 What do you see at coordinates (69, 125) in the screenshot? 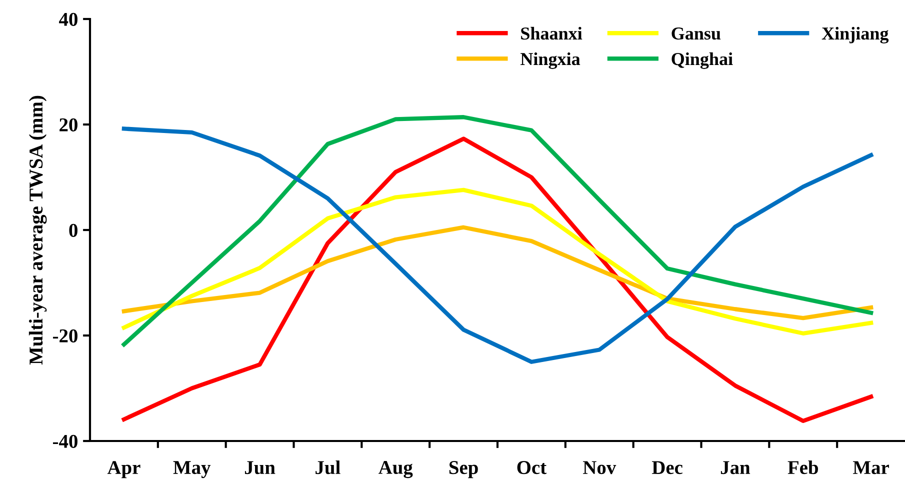
I see `y-tick-label: 20` at bounding box center [69, 125].